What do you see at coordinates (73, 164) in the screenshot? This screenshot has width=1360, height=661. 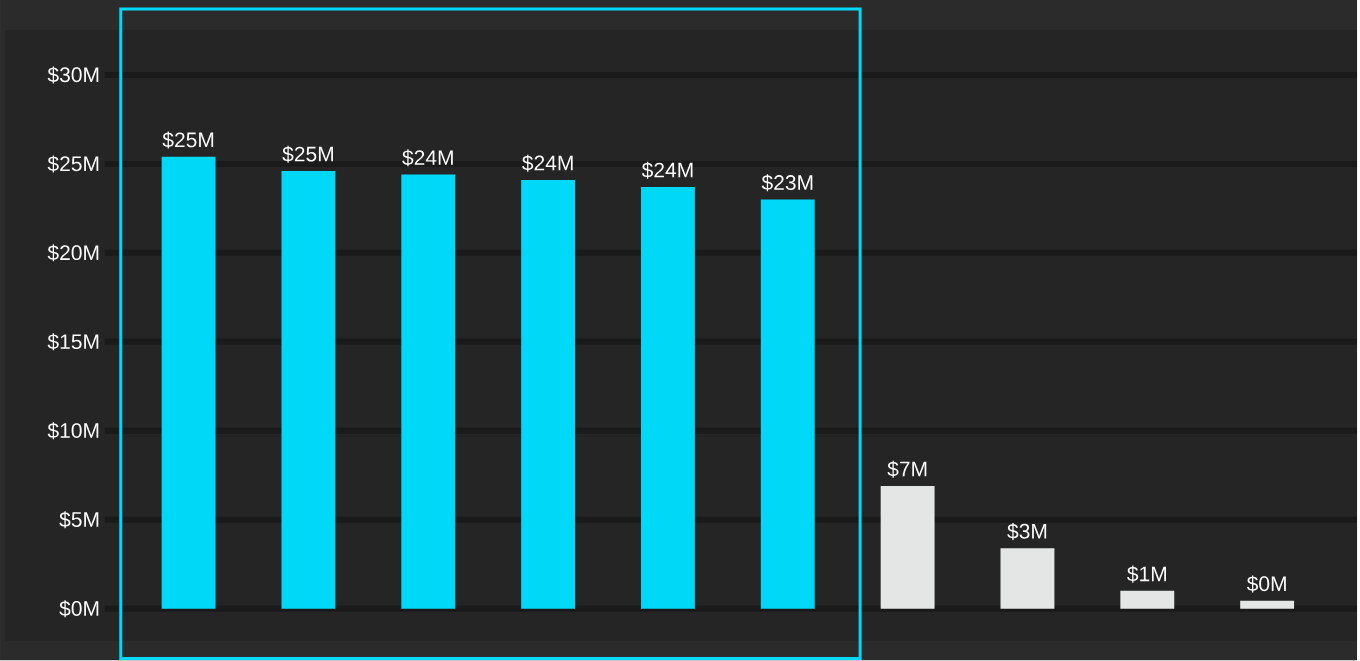 I see `y-tick-label: $25M` at bounding box center [73, 164].